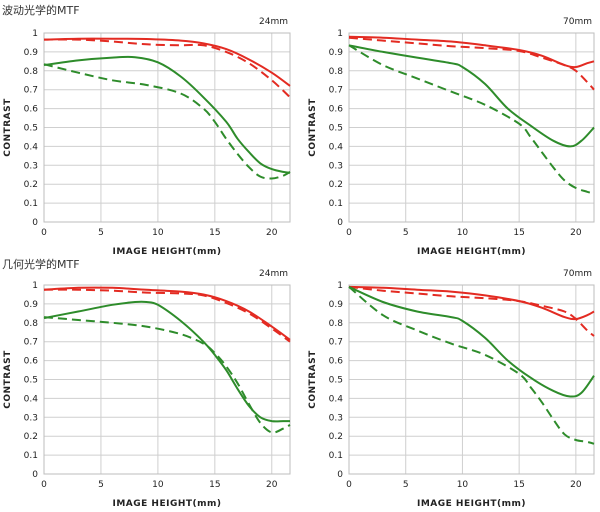 Image resolution: width=600 pixels, height=512 pixels. I want to click on section-title-geometric: 几何光学的MTF, so click(41, 264).